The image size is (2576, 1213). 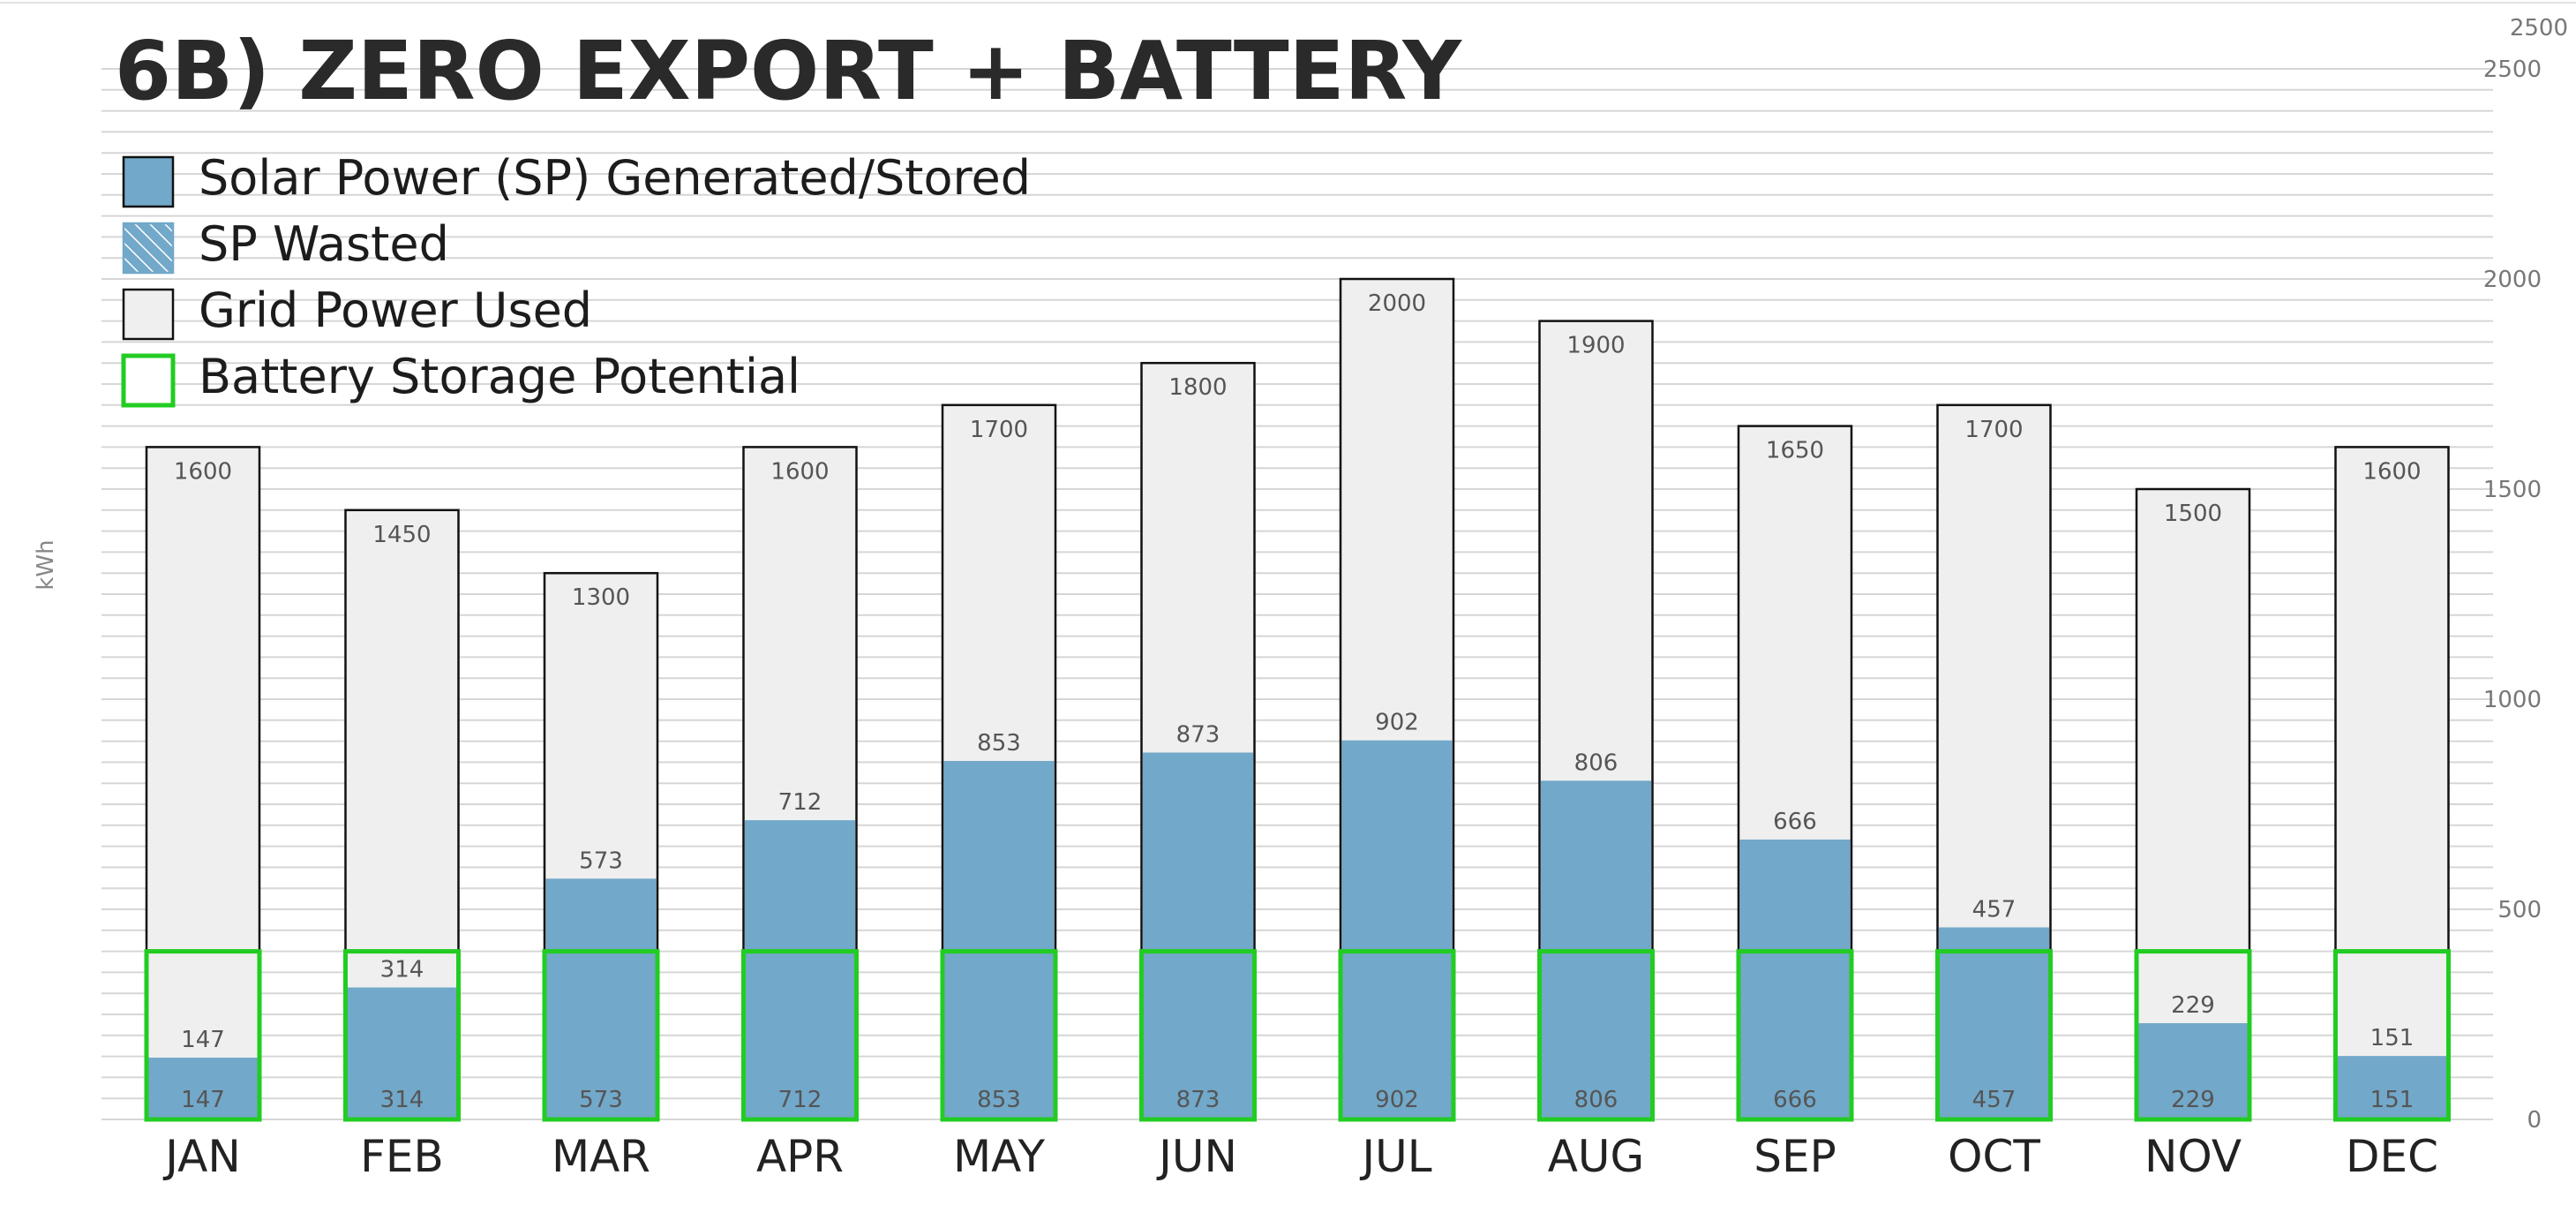 I want to click on solar-value-label: 147, so click(x=203, y=1040).